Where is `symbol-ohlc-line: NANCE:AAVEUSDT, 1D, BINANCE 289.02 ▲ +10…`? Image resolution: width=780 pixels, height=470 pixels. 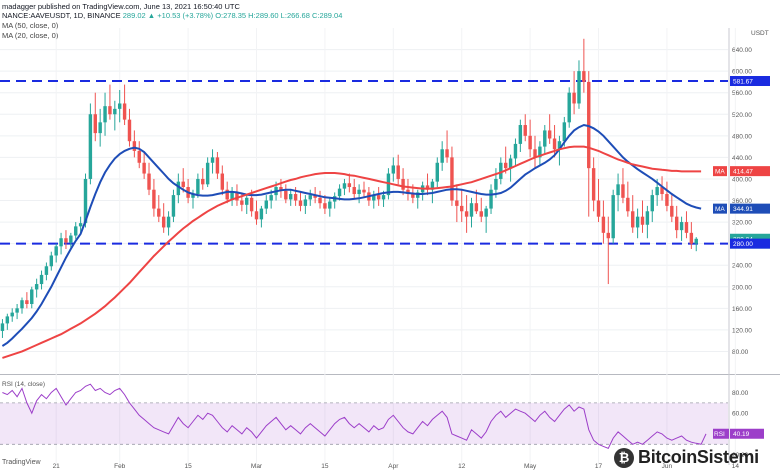 symbol-ohlc-line: NANCE:AAVEUSDT, 1D, BINANCE 289.02 ▲ +10… is located at coordinates (172, 15).